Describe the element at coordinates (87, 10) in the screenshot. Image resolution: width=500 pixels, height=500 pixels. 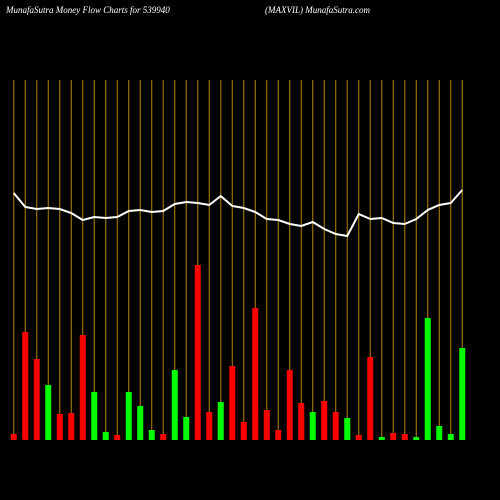
I see `chart-title: MunafaSutra Money Flow Charts for 539940` at that location.